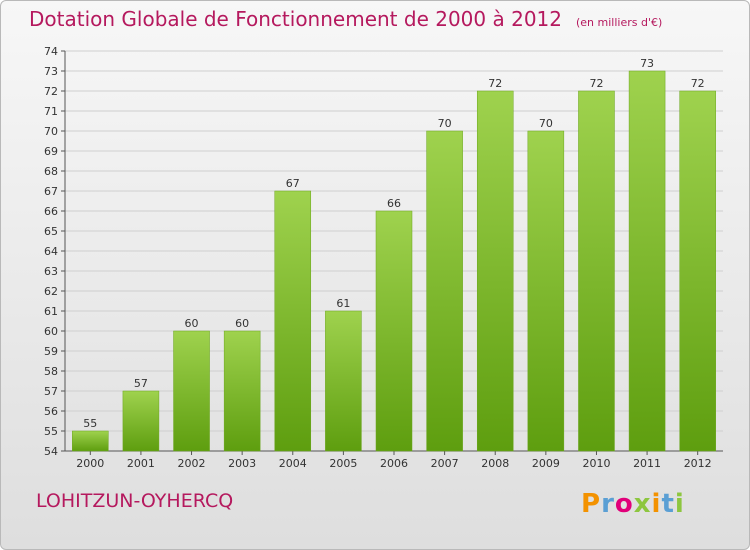 The height and width of the screenshot is (550, 750). What do you see at coordinates (343, 463) in the screenshot?
I see `x-tick-label: 2005` at bounding box center [343, 463].